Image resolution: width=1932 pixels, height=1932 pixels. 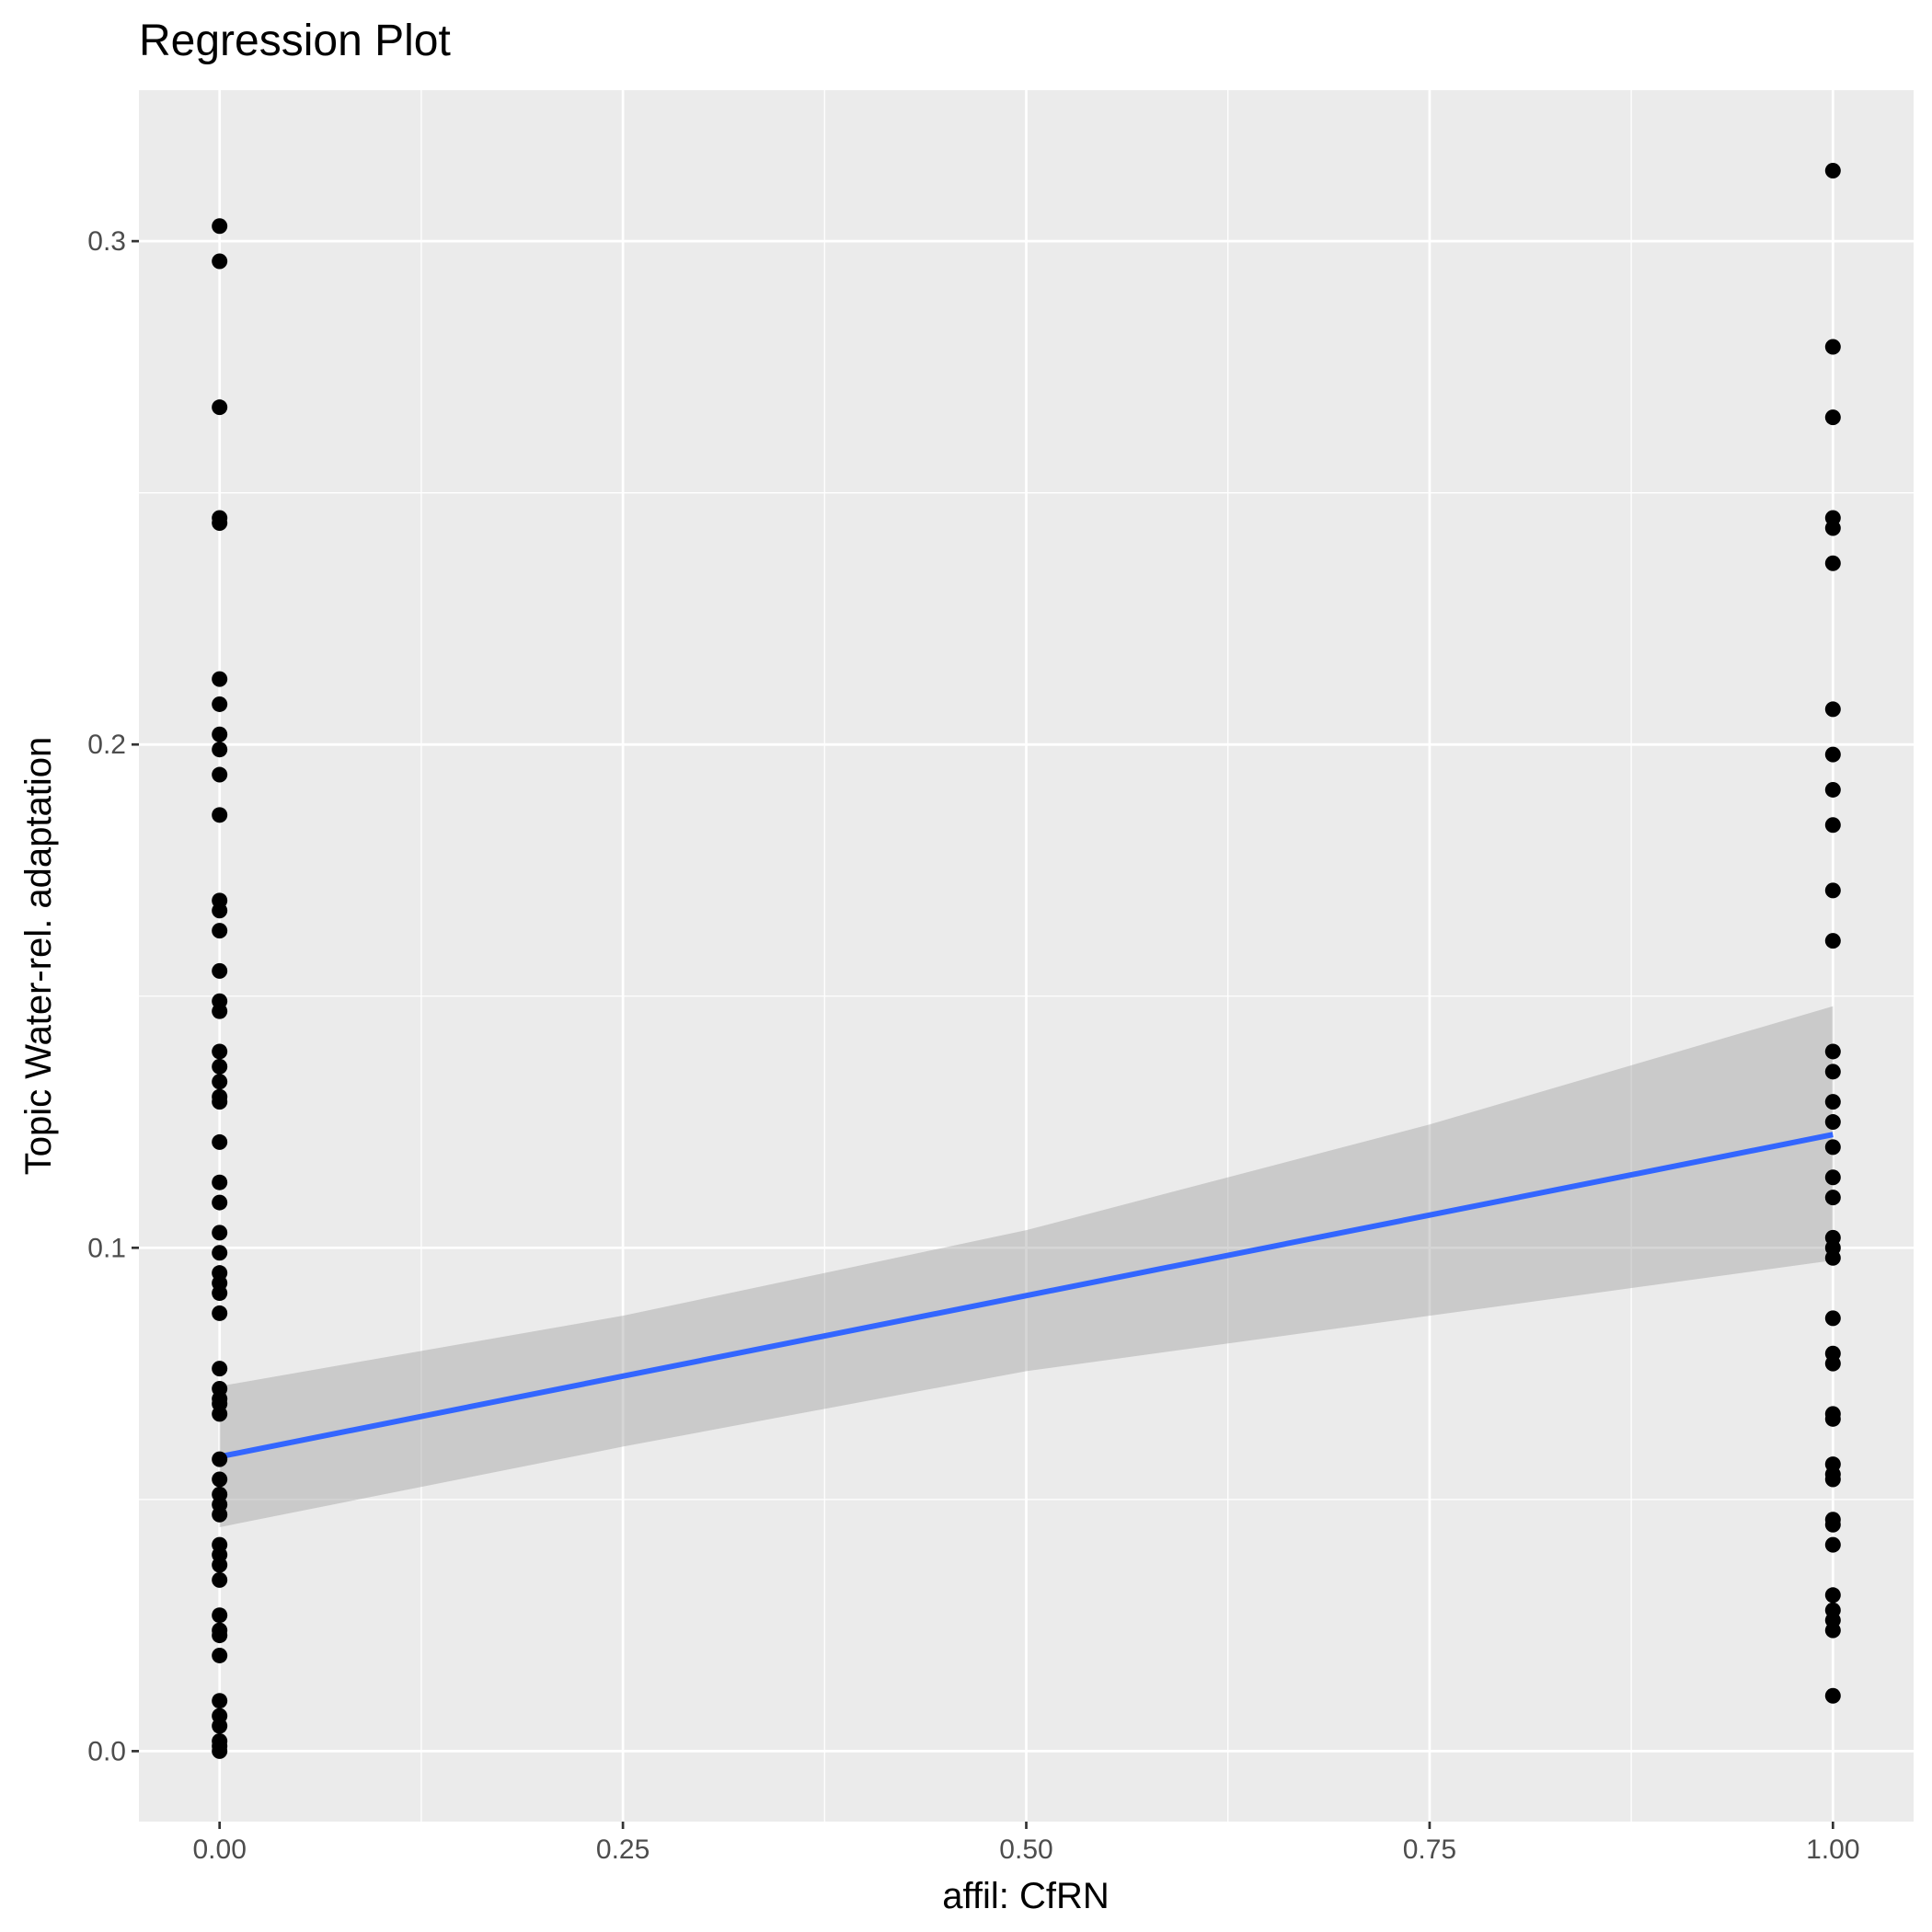 I want to click on x-tick-label: 0.00, so click(x=219, y=1849).